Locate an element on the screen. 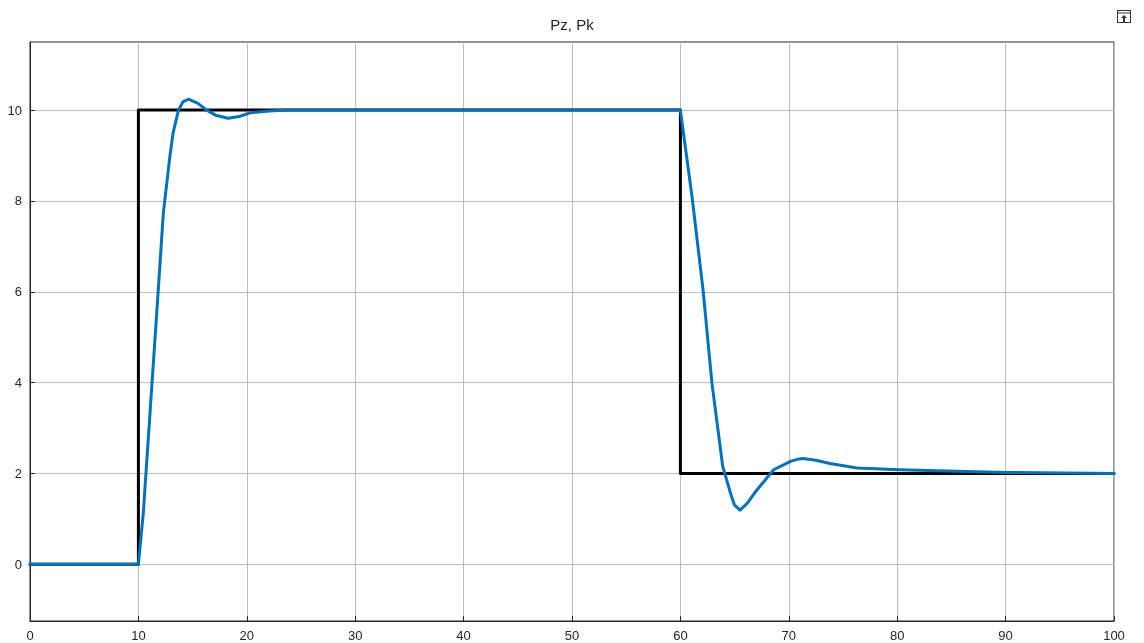 The width and height of the screenshot is (1144, 643). x-tick-label: 40 is located at coordinates (463, 635).